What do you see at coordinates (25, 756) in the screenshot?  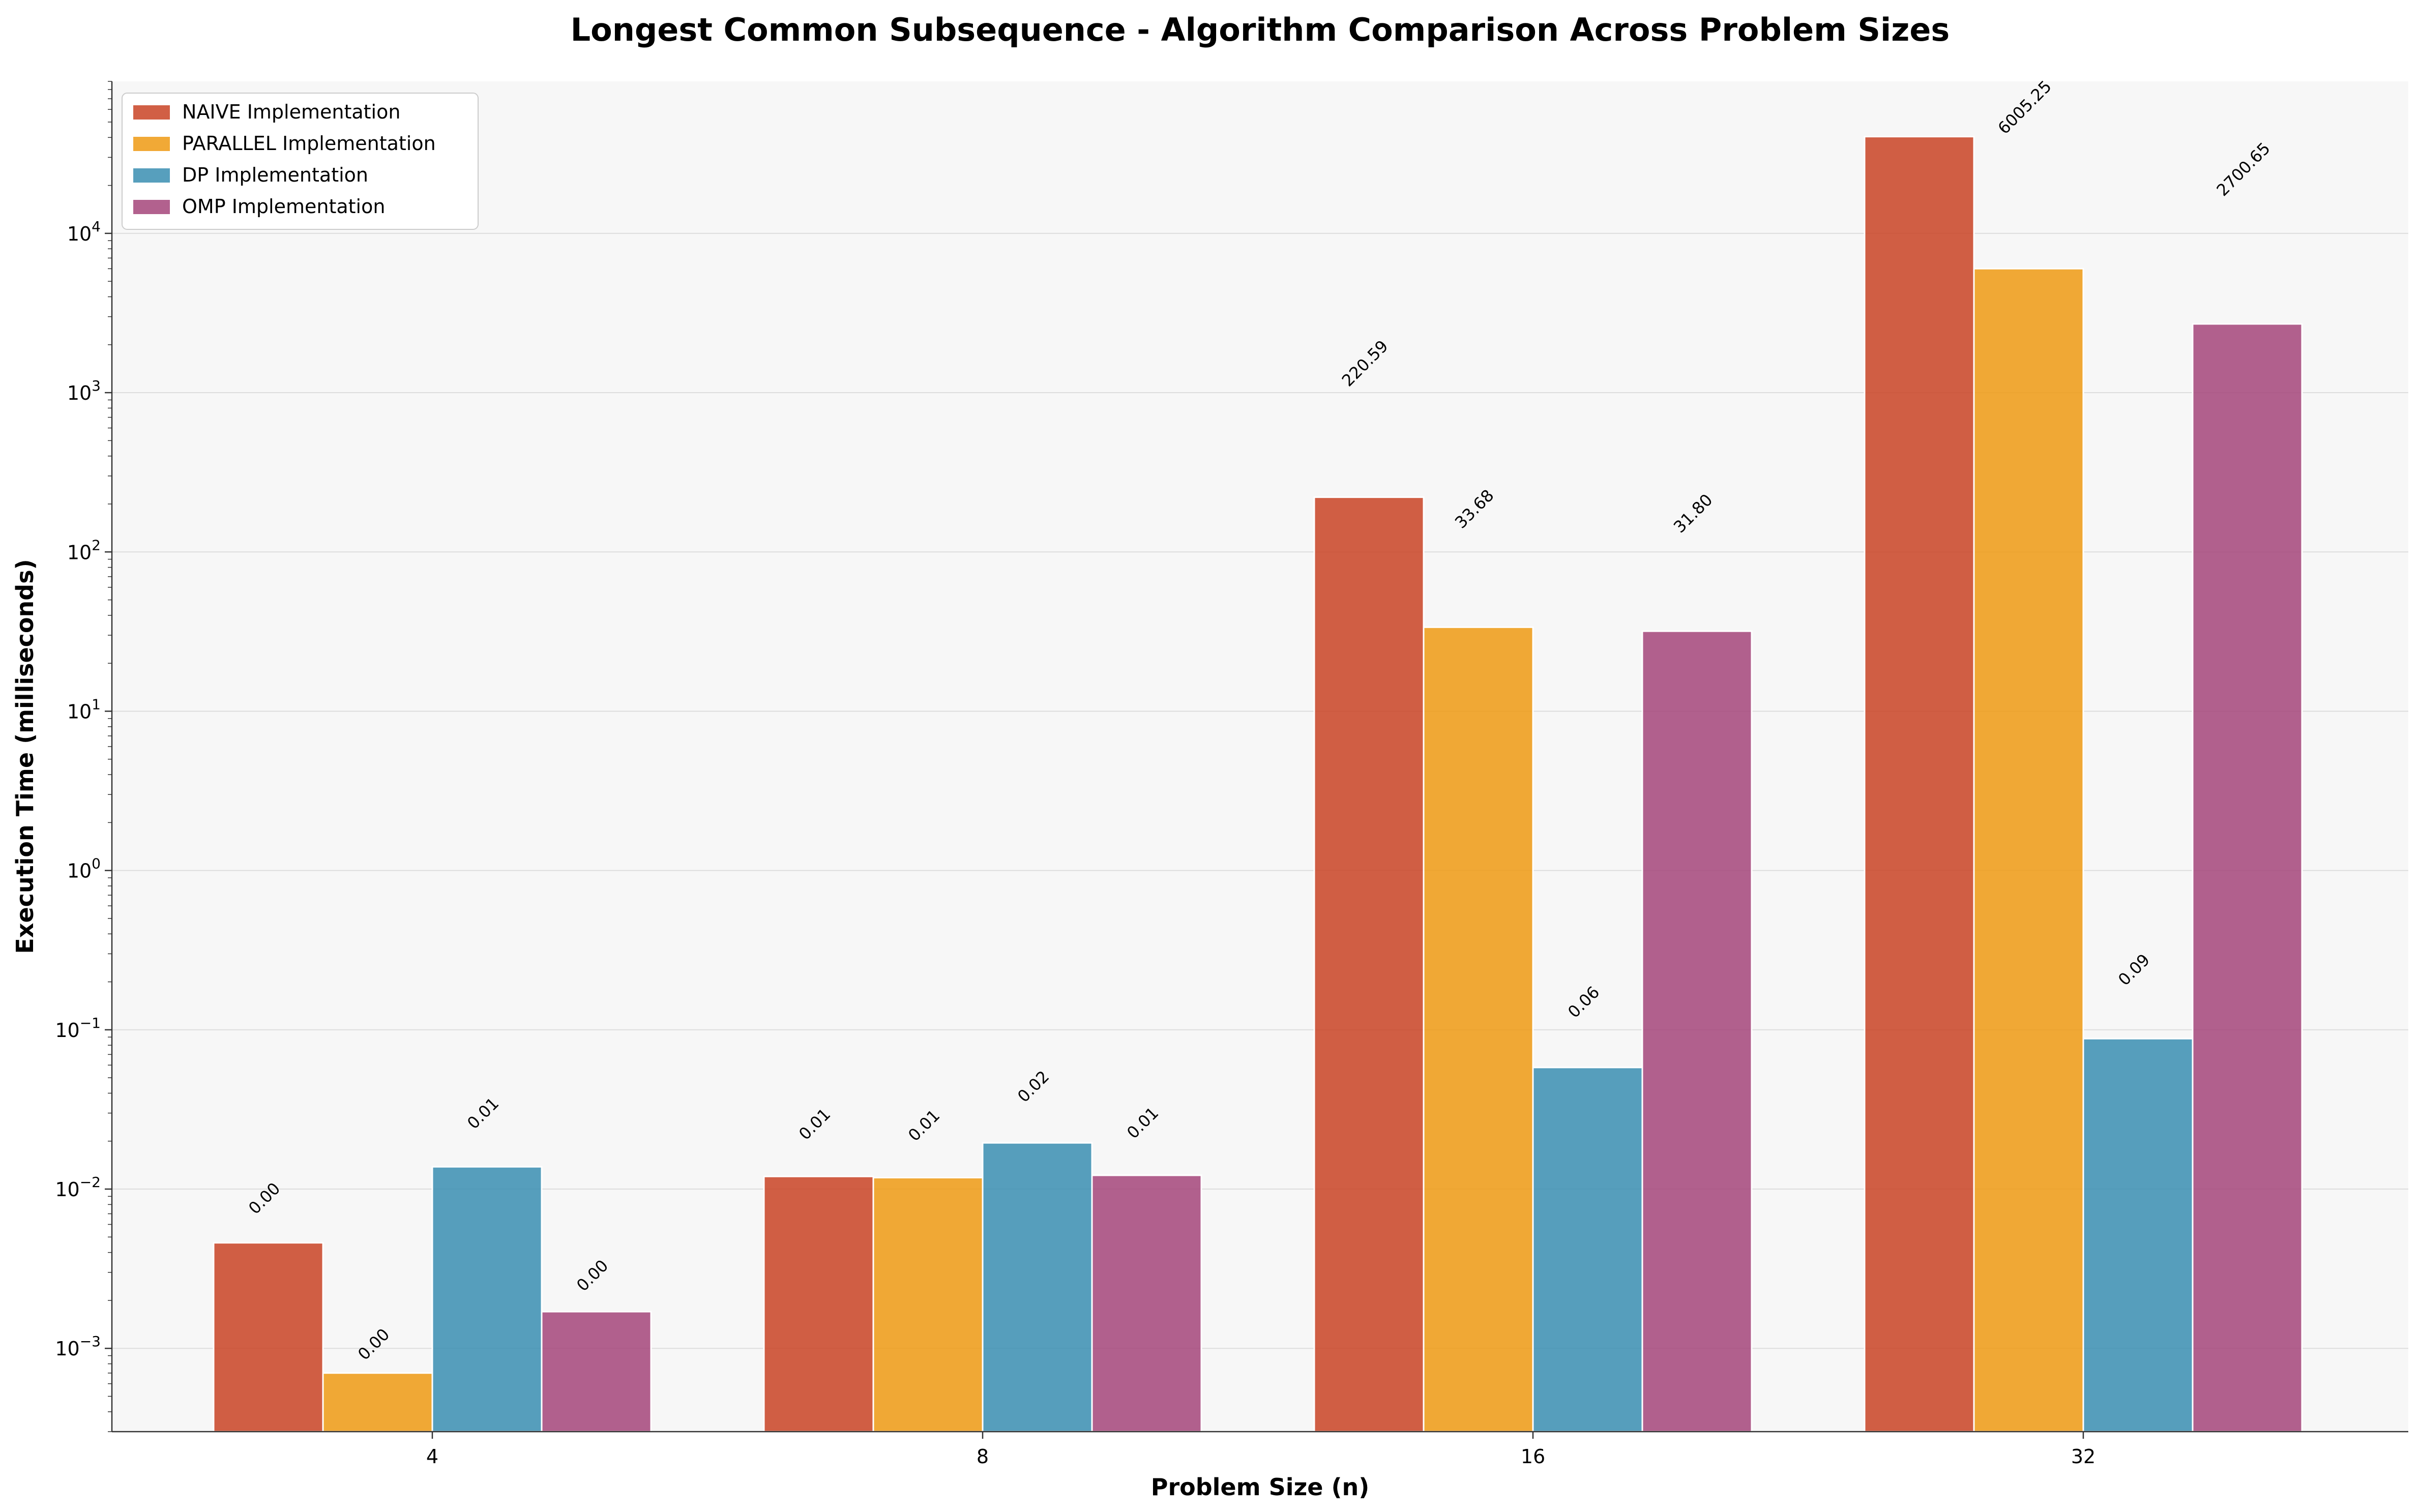 I see `y-axis-label: Execution Time (milliseconds)` at bounding box center [25, 756].